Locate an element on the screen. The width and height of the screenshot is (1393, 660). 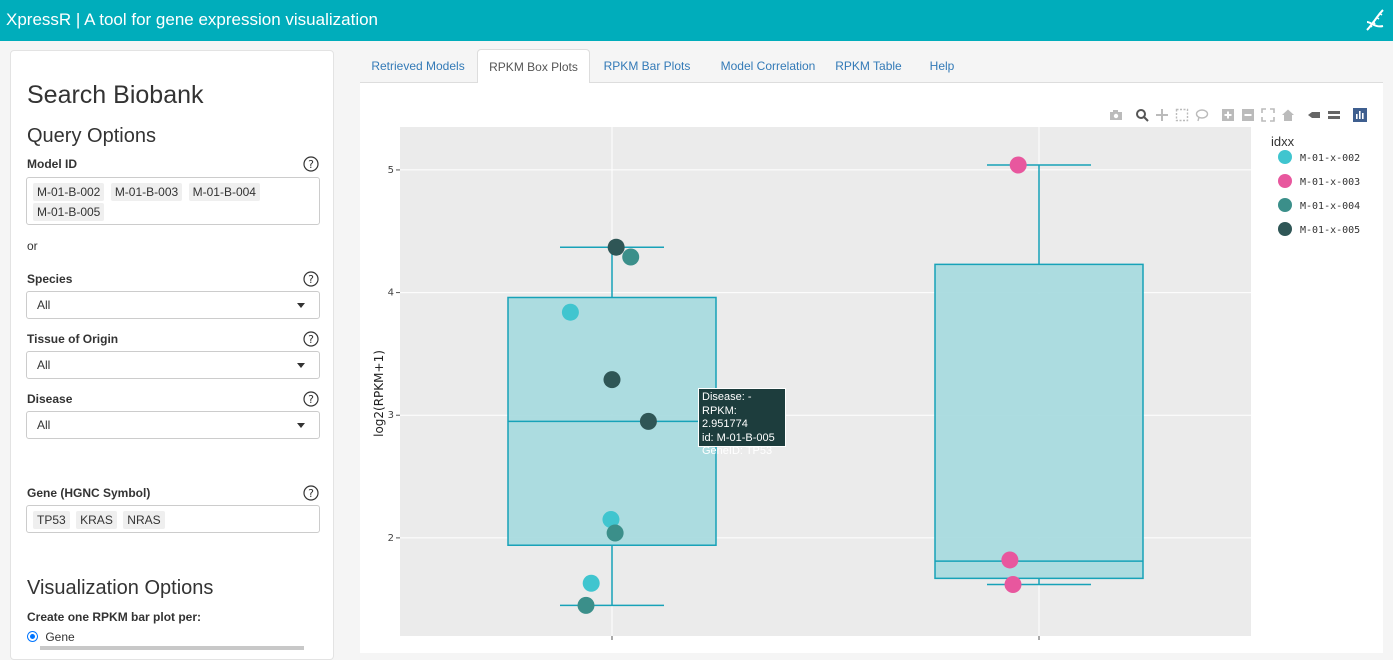
model-id-chip: M-01-B-005 is located at coordinates (69, 212).